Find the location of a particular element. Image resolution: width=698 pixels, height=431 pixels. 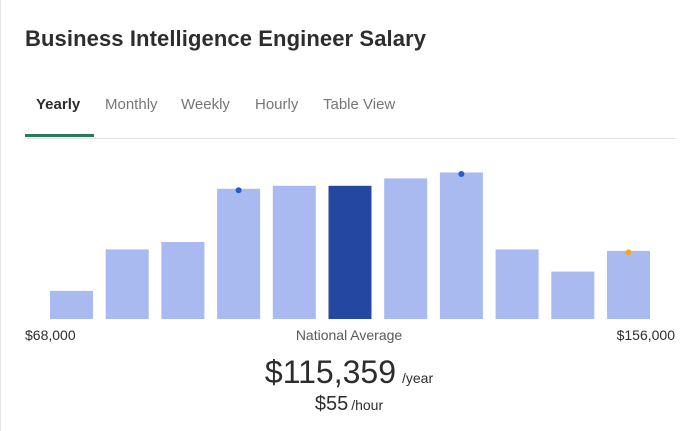

hourly-salary-unit: /hour is located at coordinates (367, 405).